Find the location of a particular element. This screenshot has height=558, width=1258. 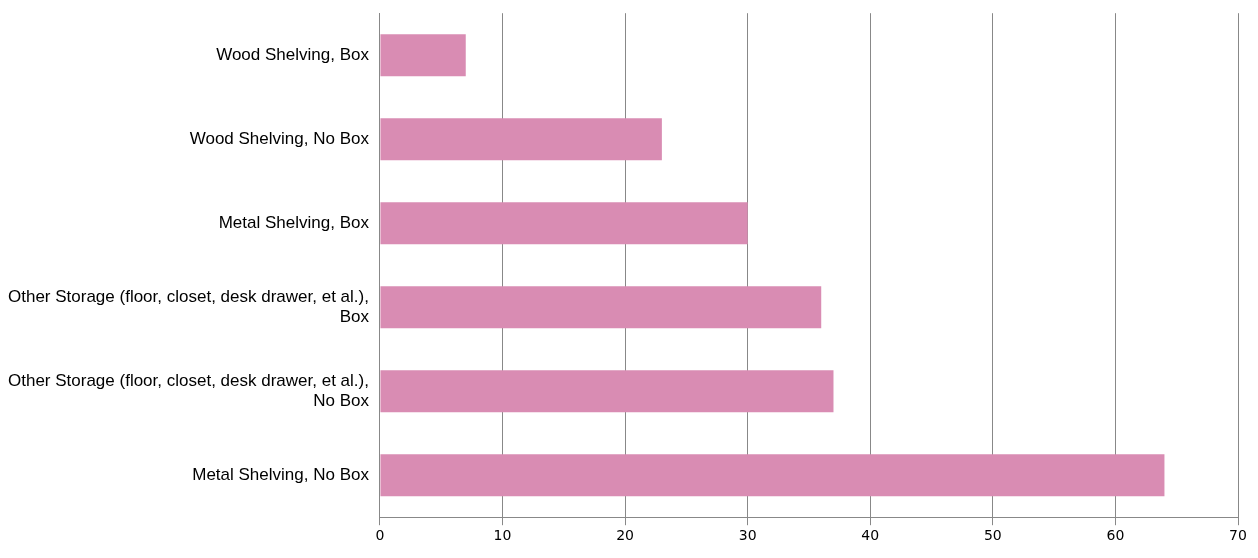

x-tick-label: 10 is located at coordinates (502, 535).